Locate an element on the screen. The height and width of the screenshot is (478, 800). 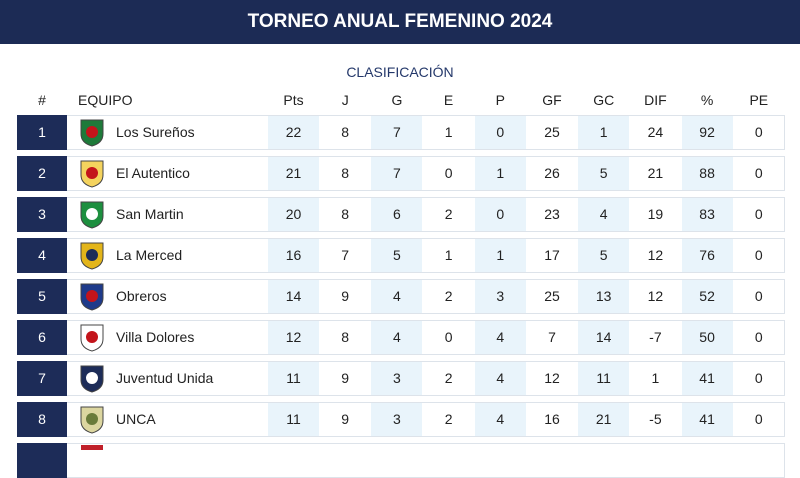
header-cell: EQUIPO is located at coordinates (105, 100).